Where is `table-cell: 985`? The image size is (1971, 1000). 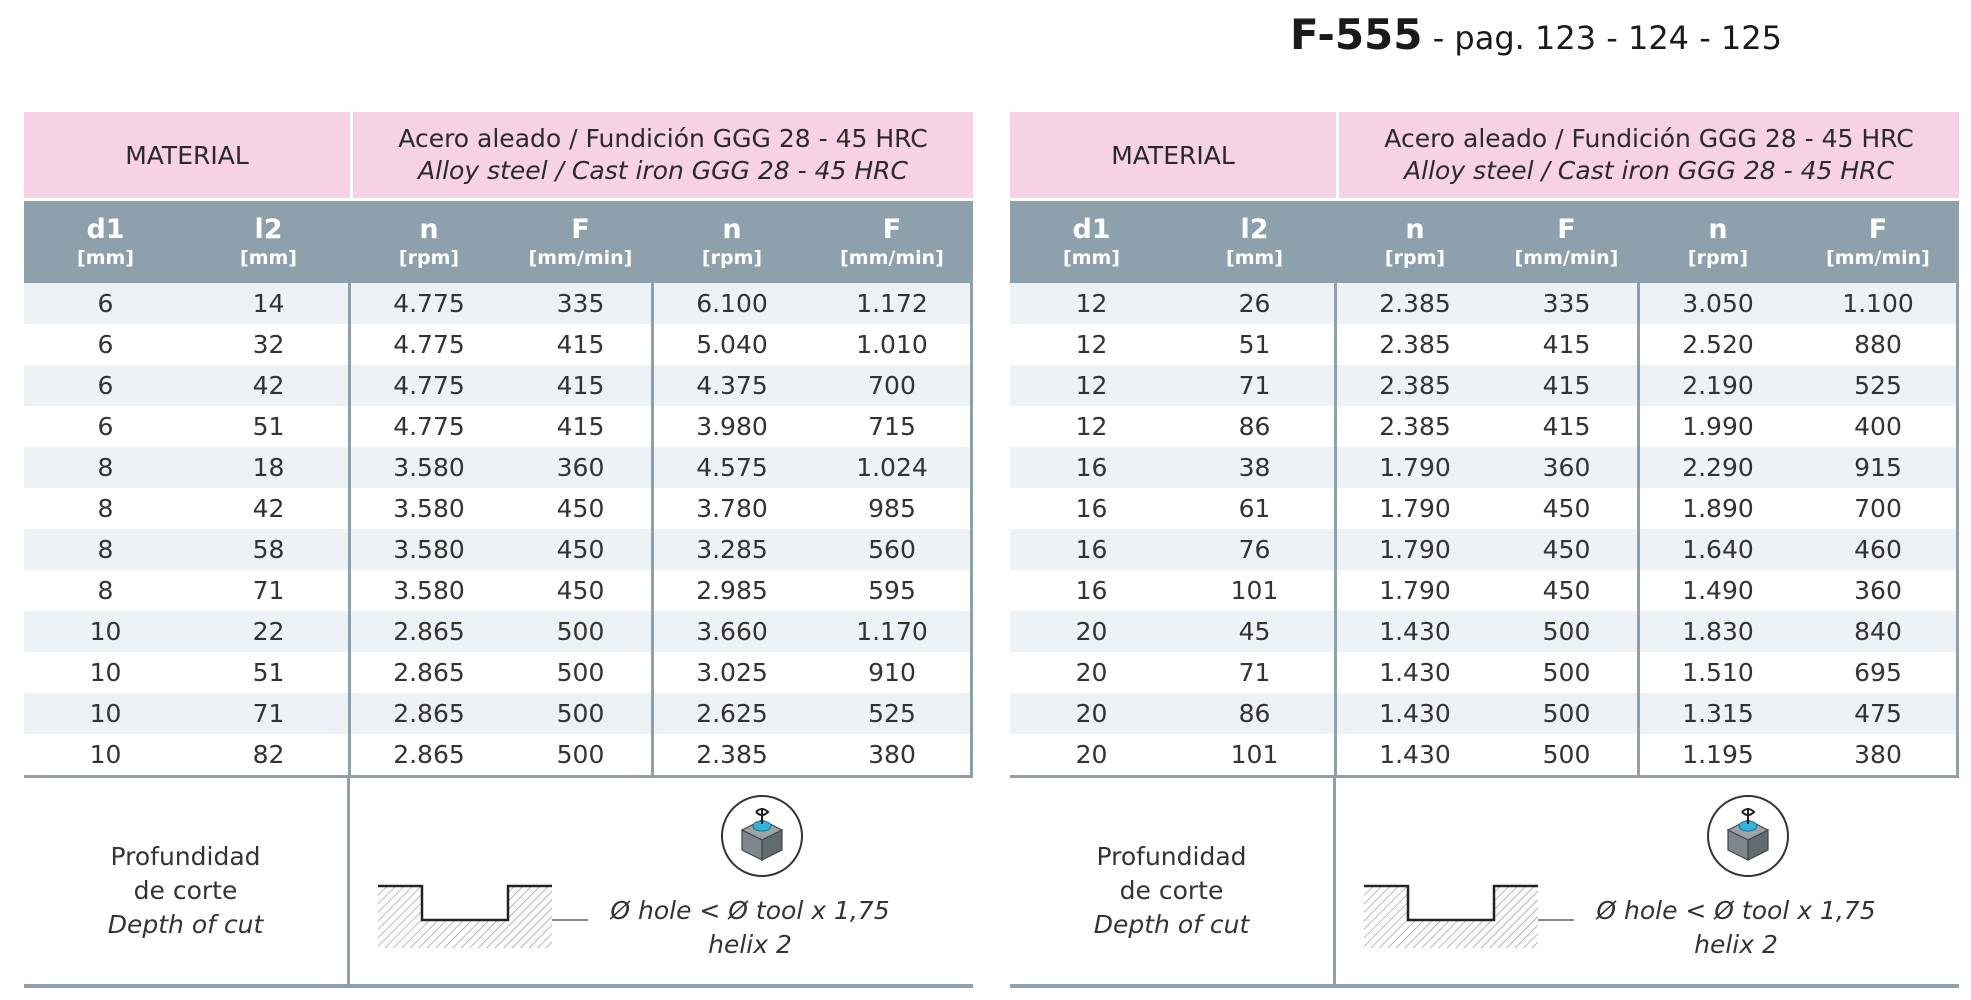
table-cell: 985 is located at coordinates (892, 508).